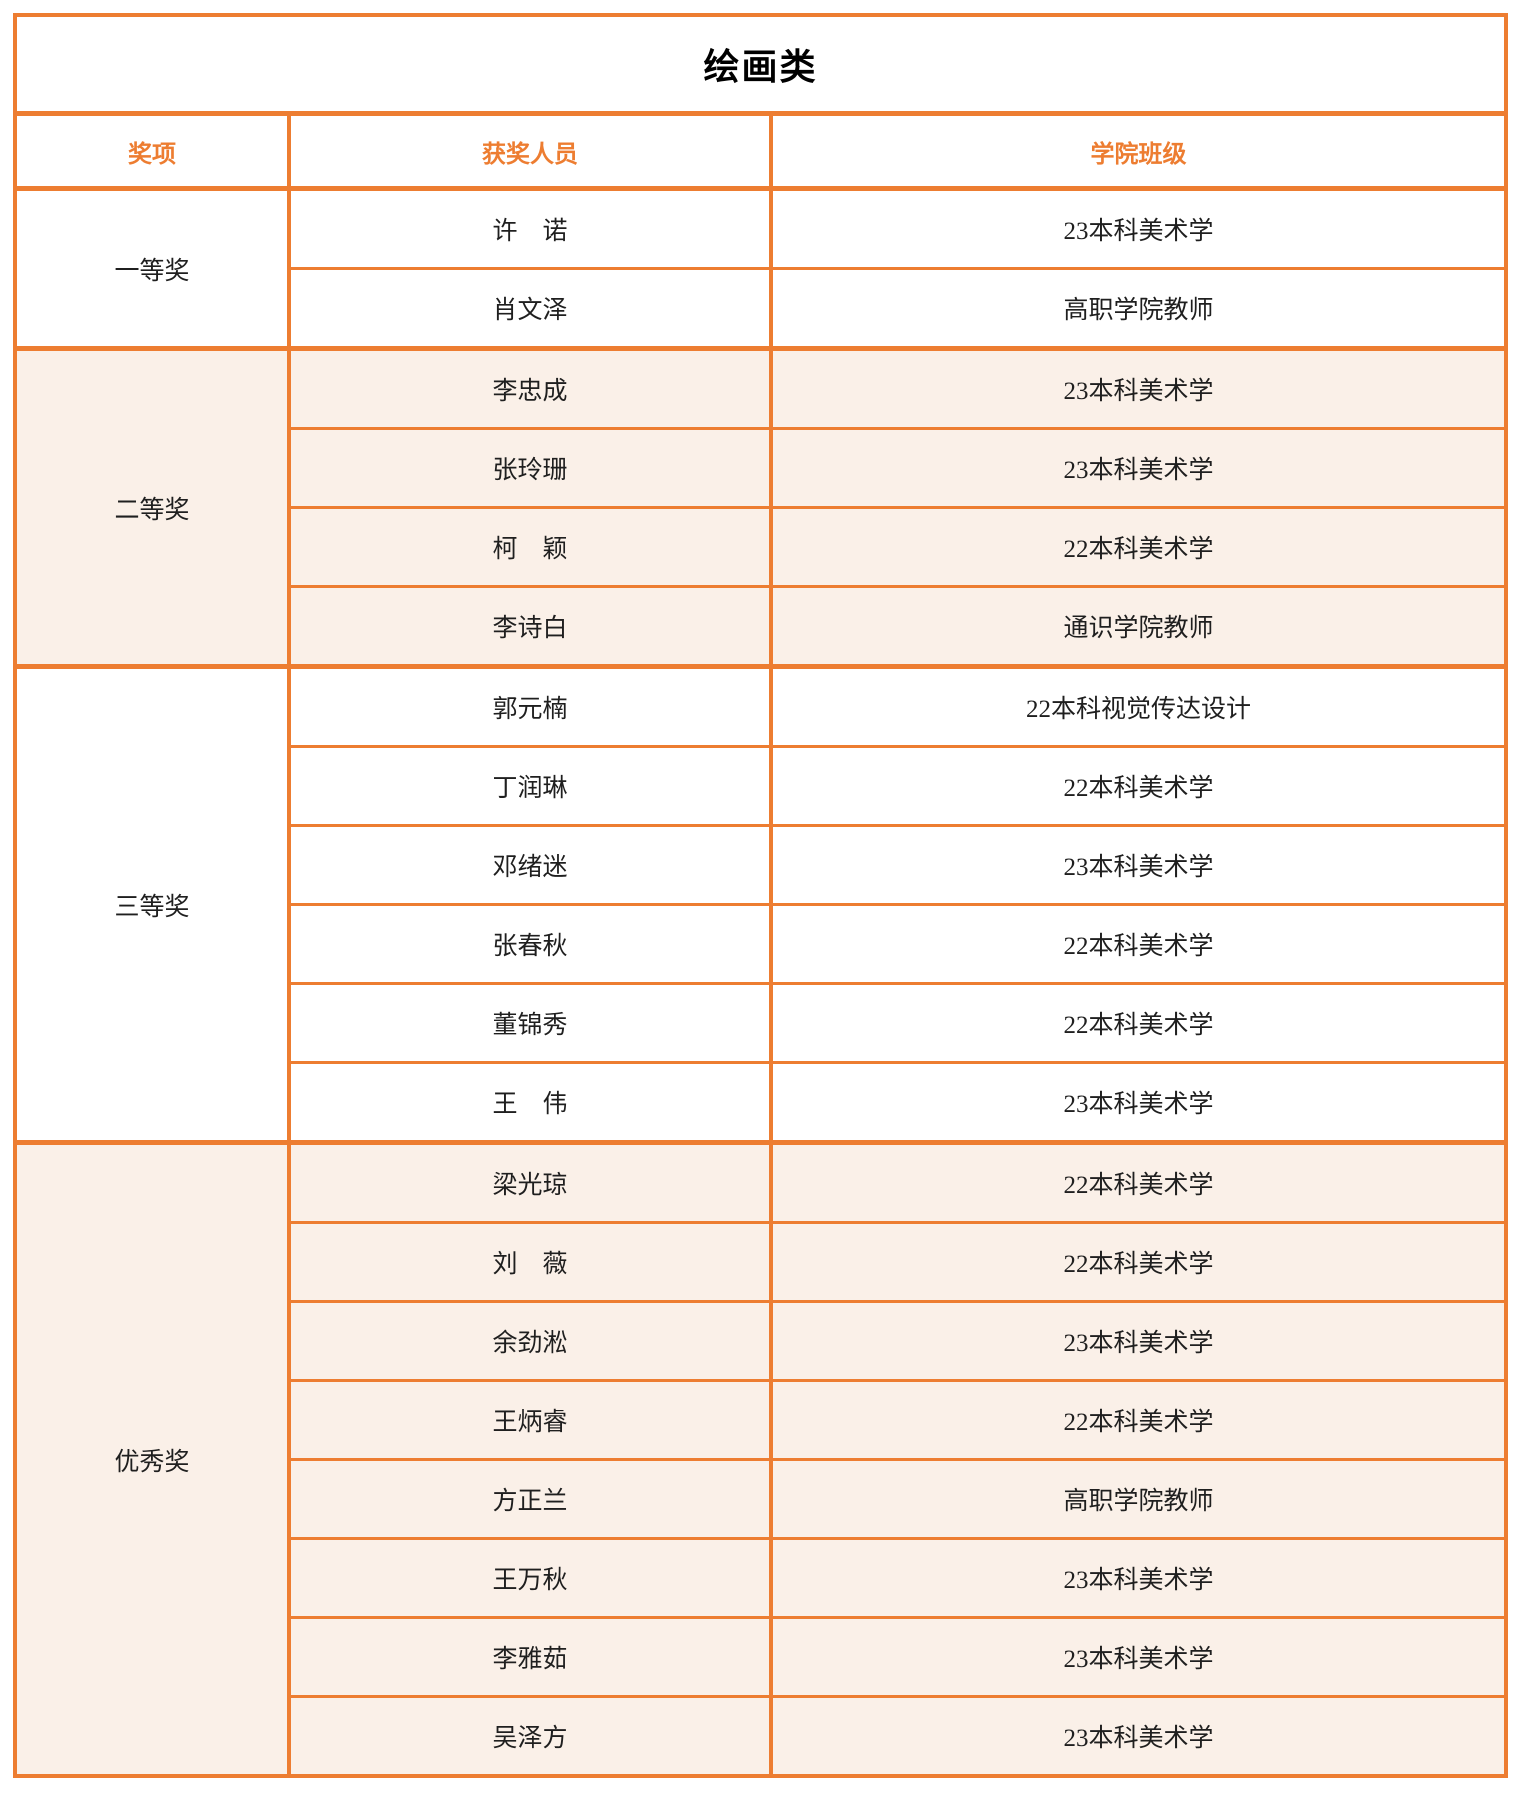 The image size is (1520, 1812). I want to click on header-row: 奖项 获奖人员 学院班级, so click(761, 151).